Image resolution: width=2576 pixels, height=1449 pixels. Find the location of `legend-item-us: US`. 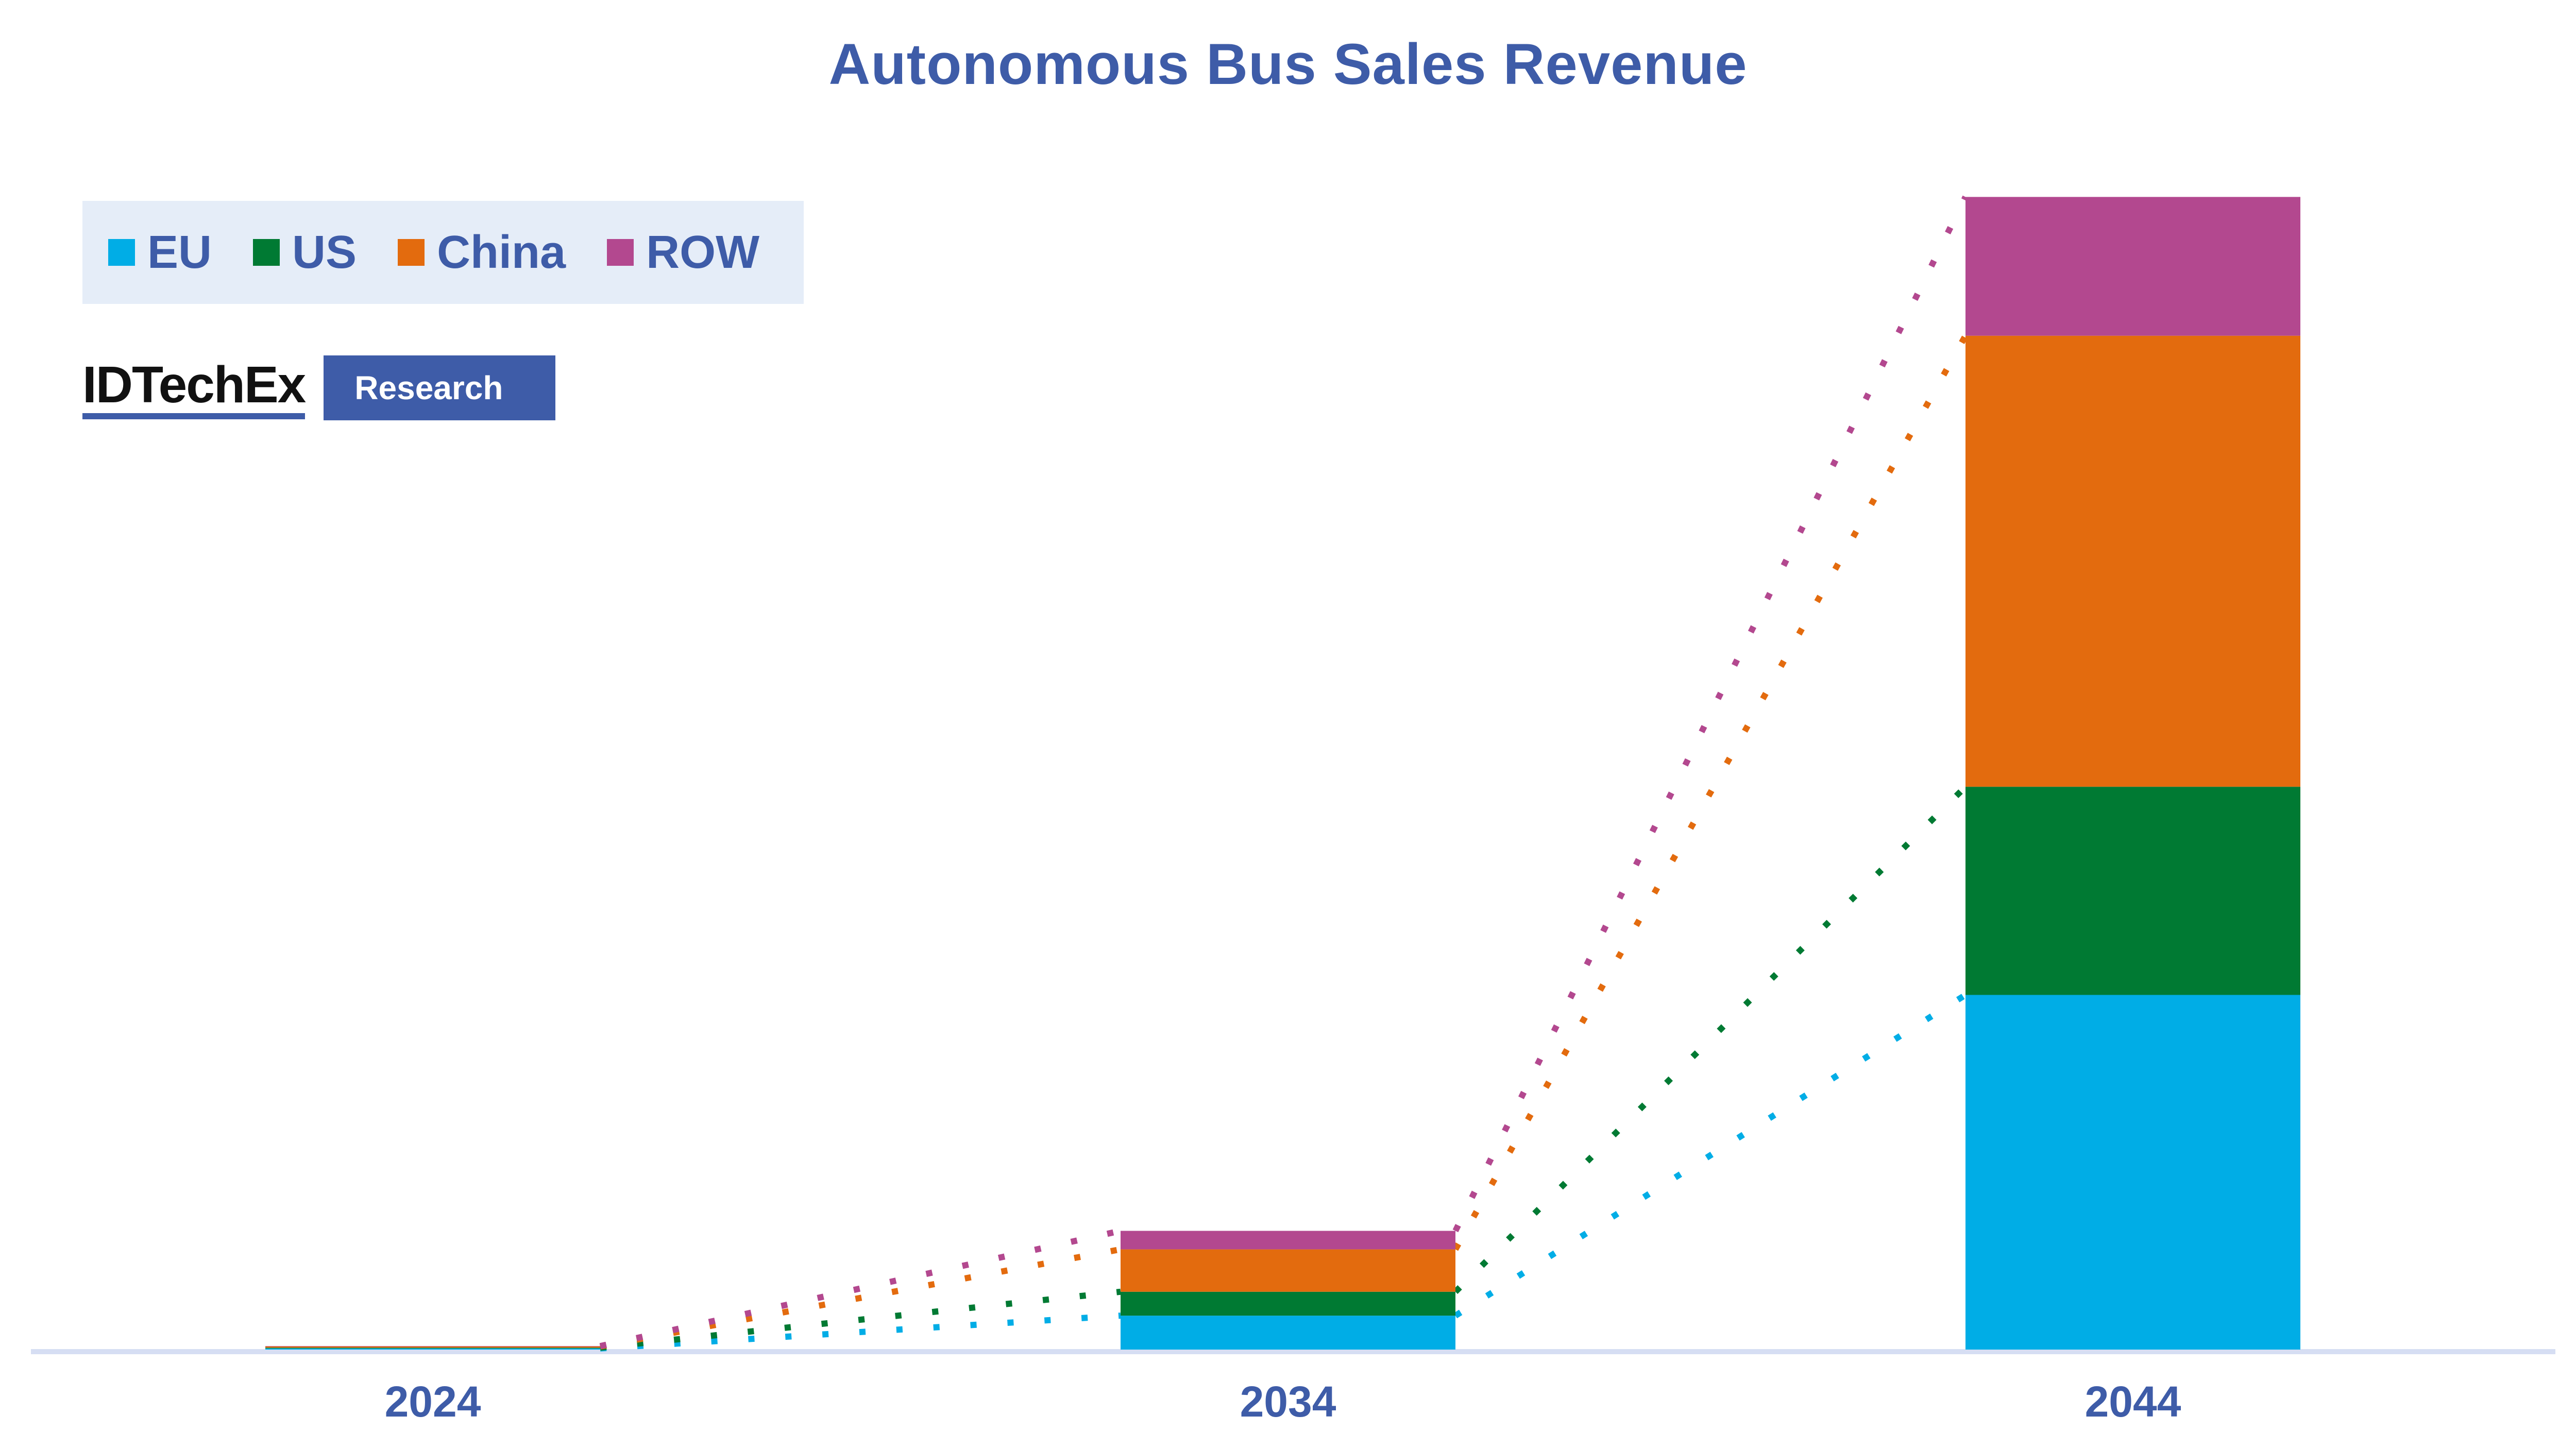

legend-item-us: US is located at coordinates (305, 253).